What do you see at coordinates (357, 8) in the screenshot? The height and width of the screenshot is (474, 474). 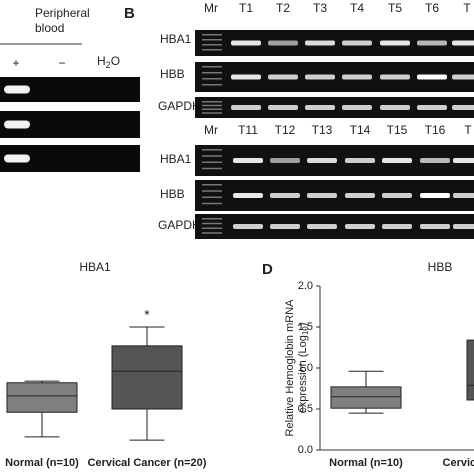 I see `lane-label: T4` at bounding box center [357, 8].